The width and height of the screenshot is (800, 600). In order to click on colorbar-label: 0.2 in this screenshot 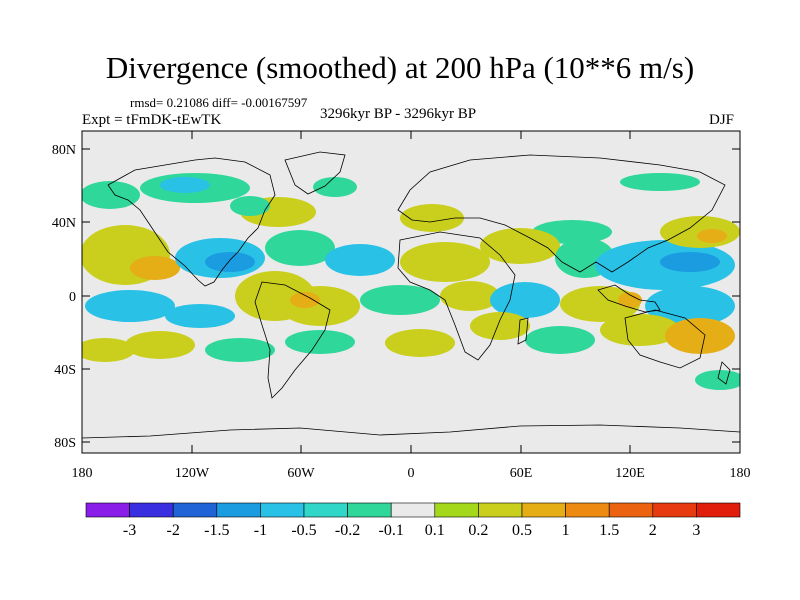, I will do `click(478, 530)`.